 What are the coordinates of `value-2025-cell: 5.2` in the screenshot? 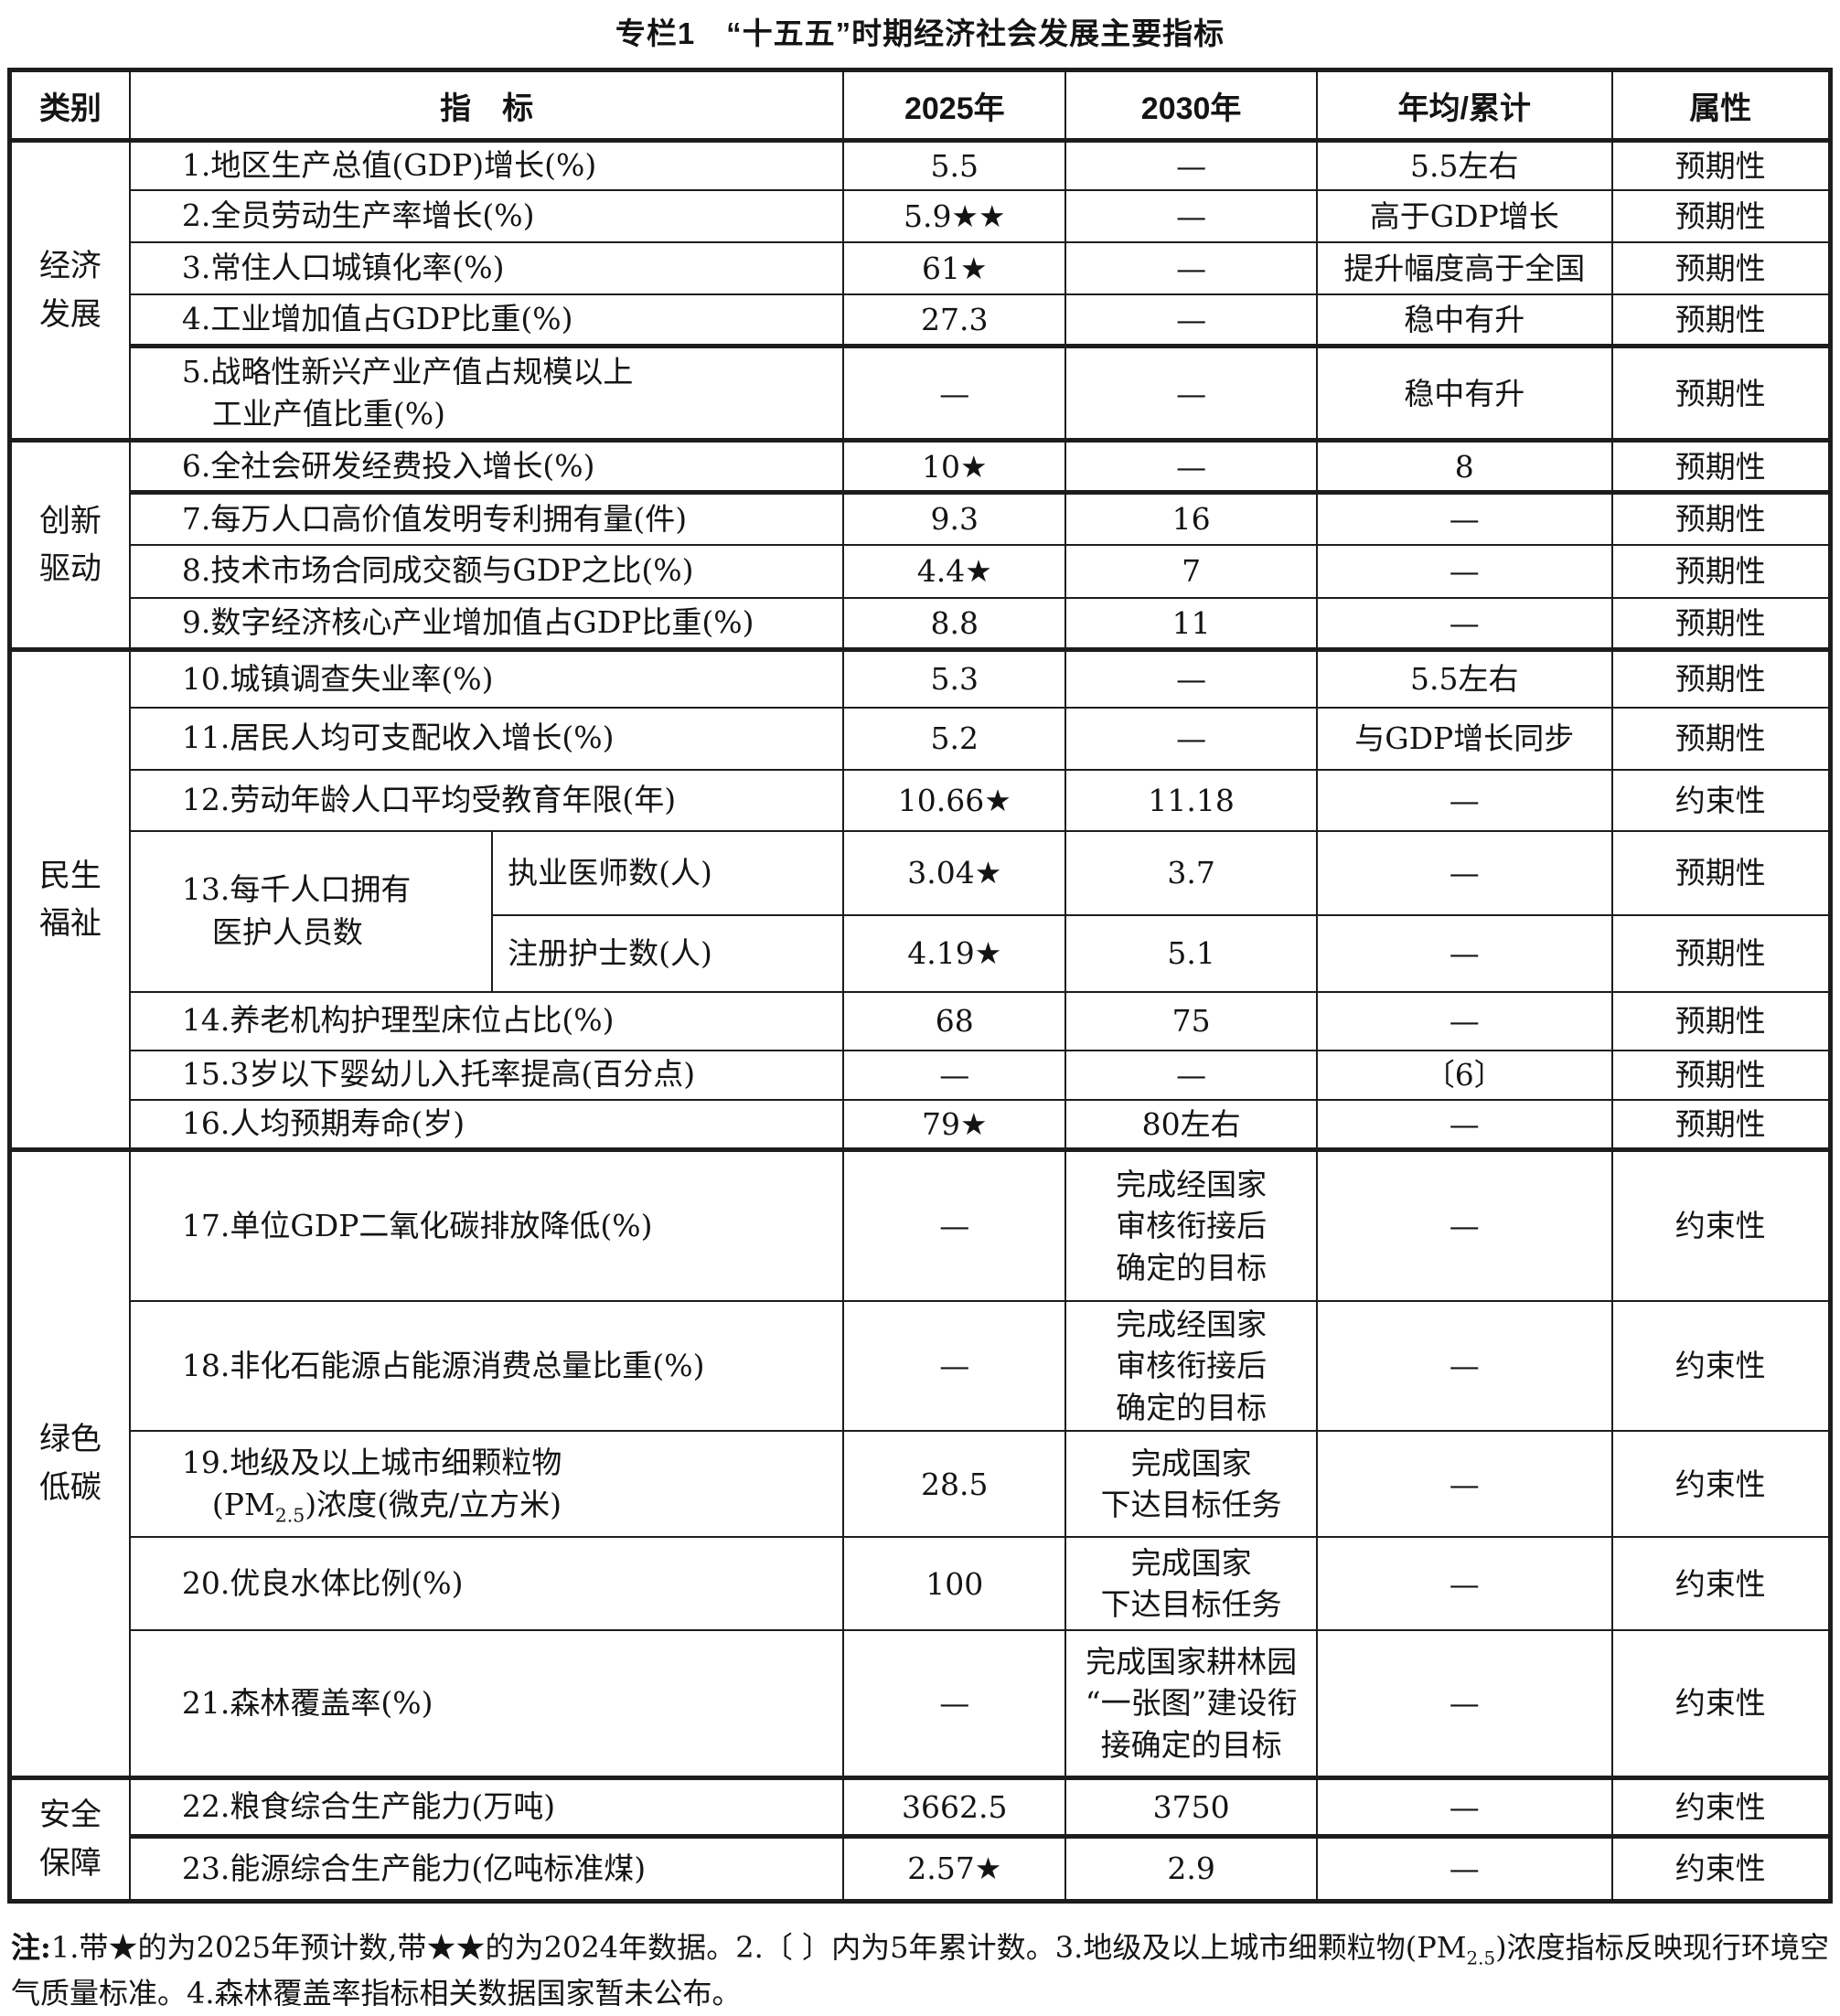 It's located at (954, 738).